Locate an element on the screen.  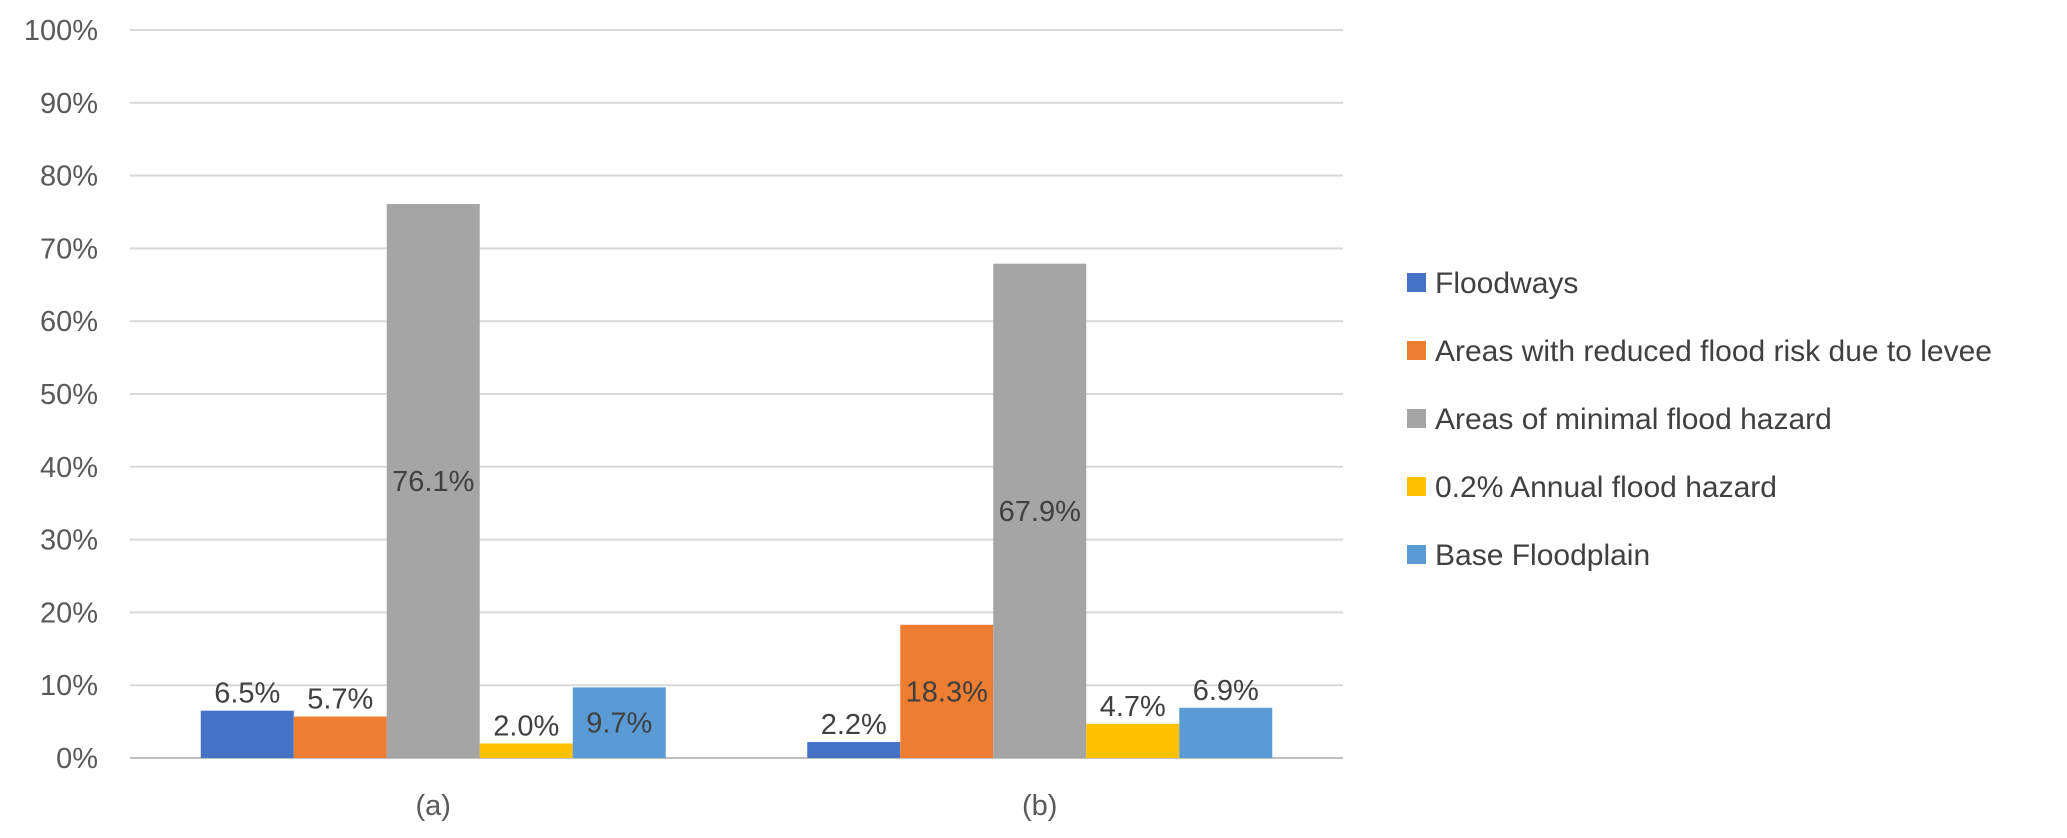
data-label: 67.9% is located at coordinates (1040, 512).